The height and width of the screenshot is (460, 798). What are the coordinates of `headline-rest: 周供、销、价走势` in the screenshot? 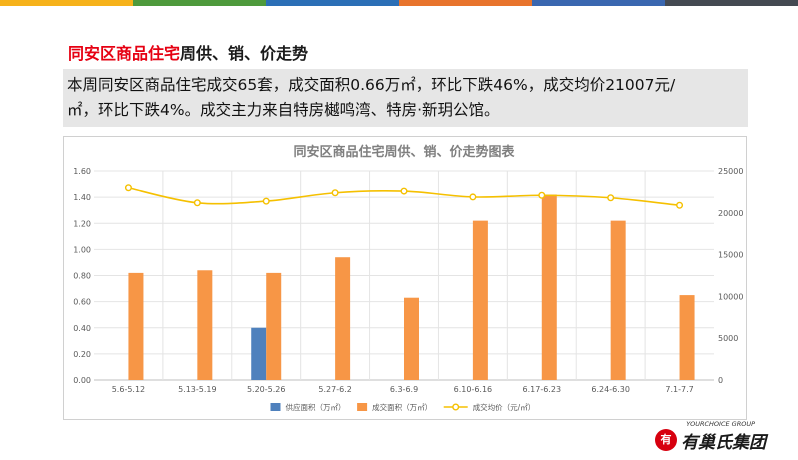 It's located at (244, 53).